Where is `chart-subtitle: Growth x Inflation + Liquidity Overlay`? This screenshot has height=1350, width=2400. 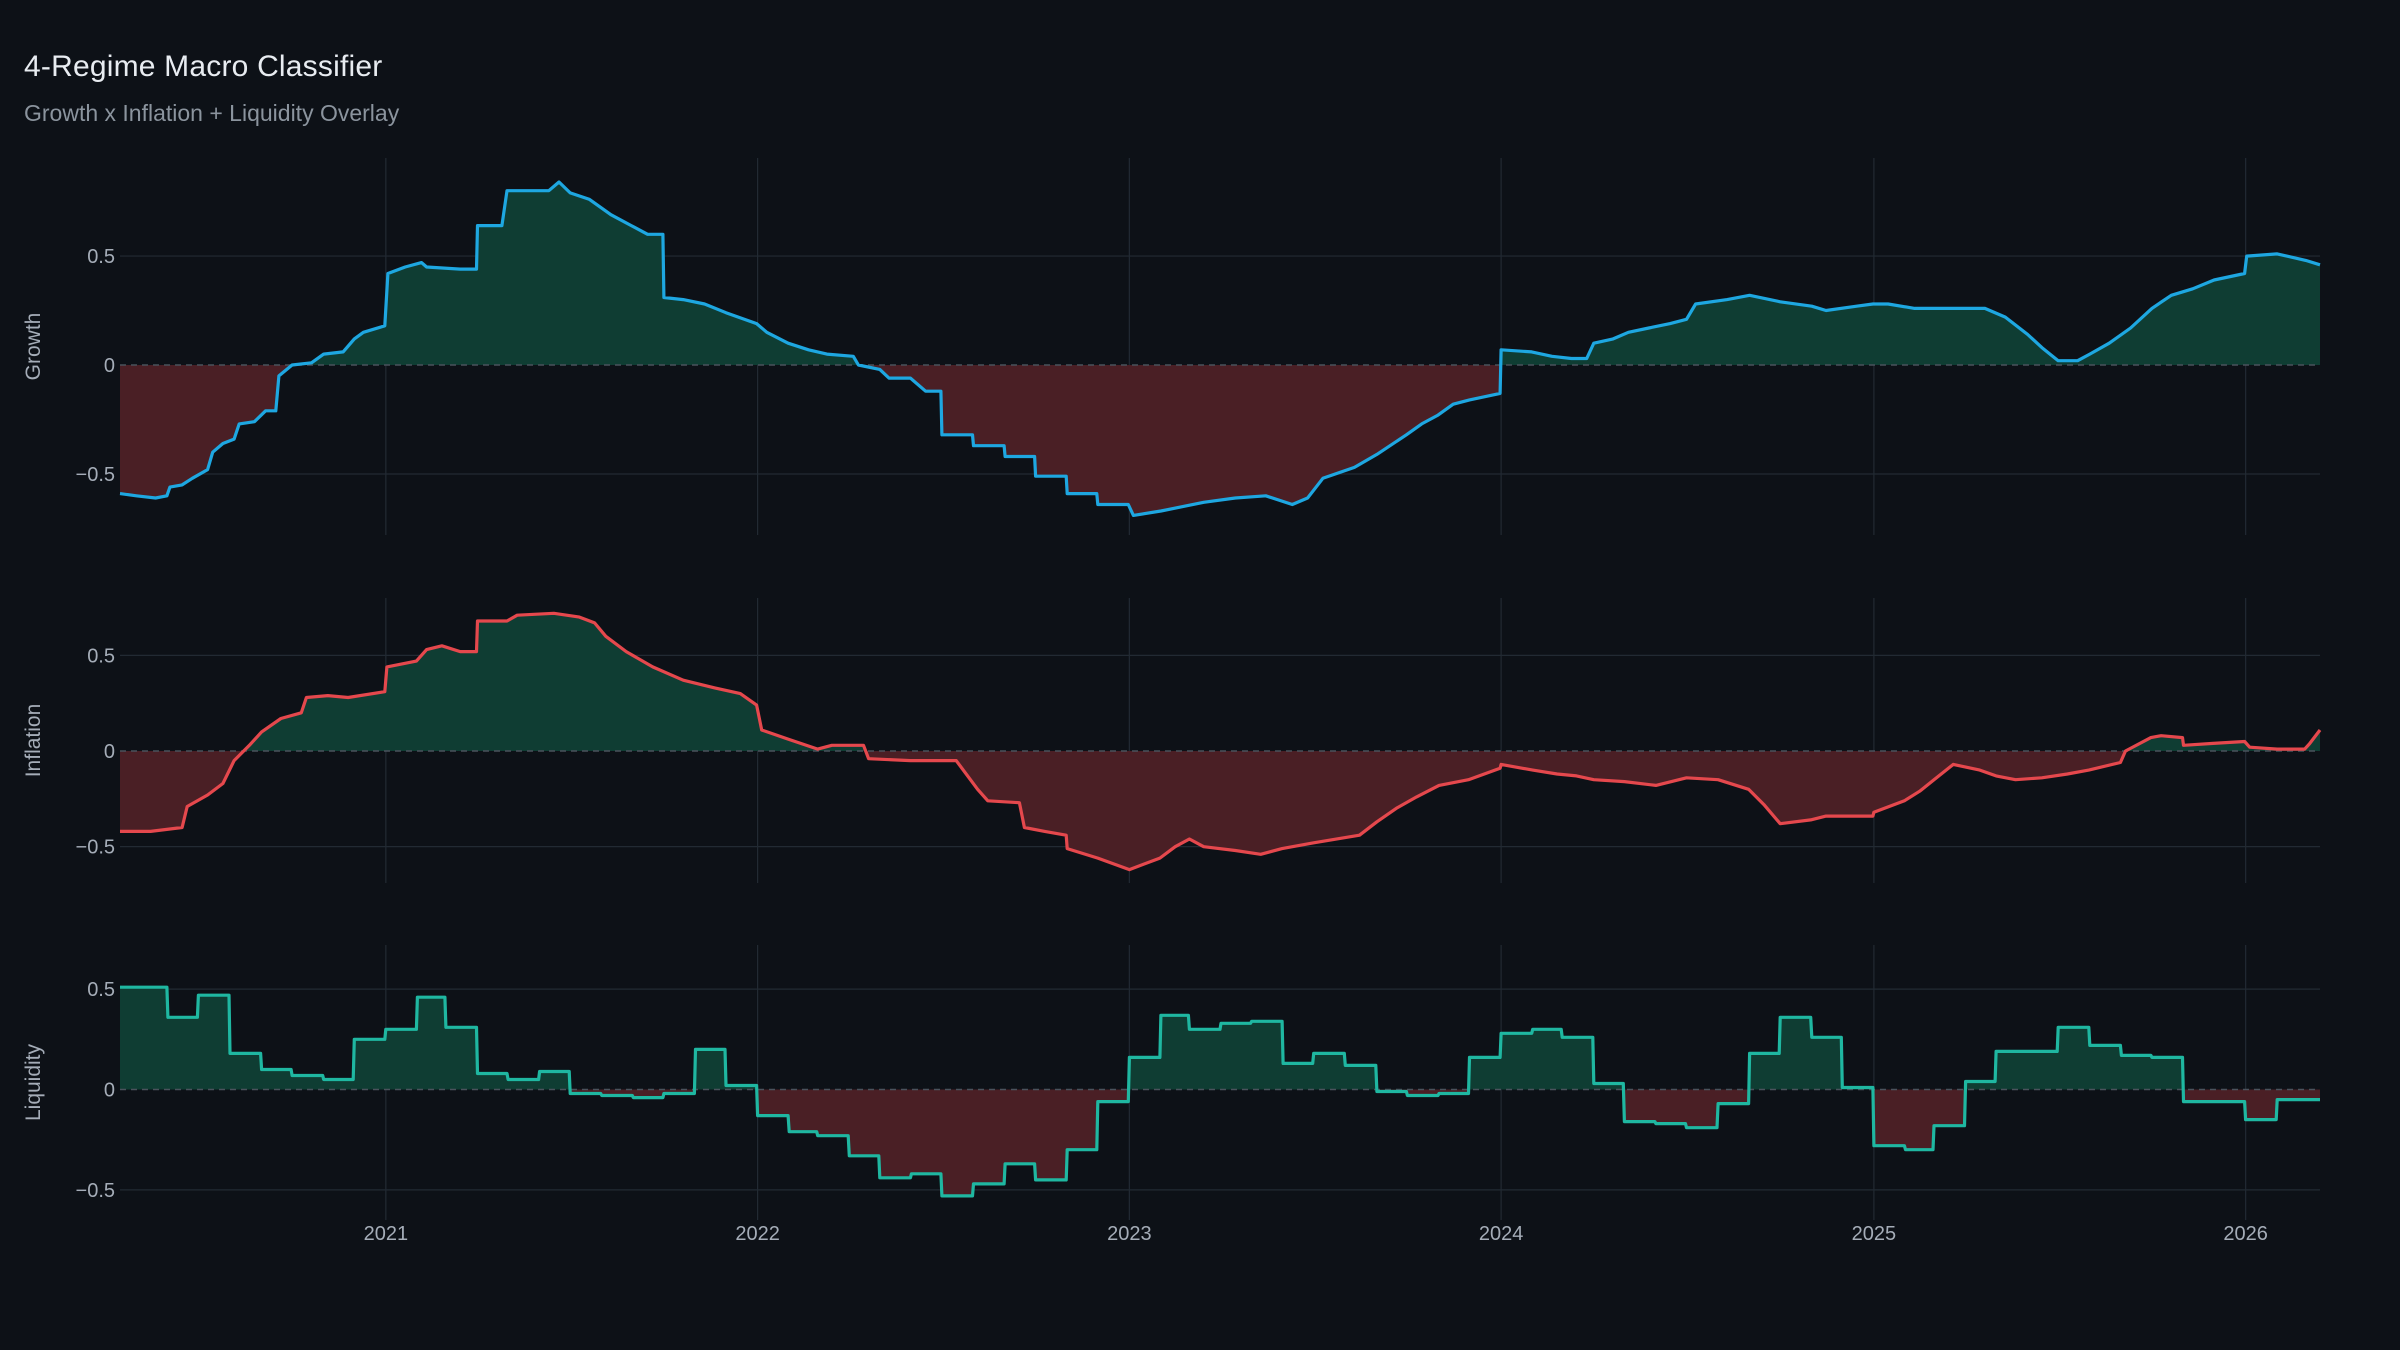 chart-subtitle: Growth x Inflation + Liquidity Overlay is located at coordinates (212, 113).